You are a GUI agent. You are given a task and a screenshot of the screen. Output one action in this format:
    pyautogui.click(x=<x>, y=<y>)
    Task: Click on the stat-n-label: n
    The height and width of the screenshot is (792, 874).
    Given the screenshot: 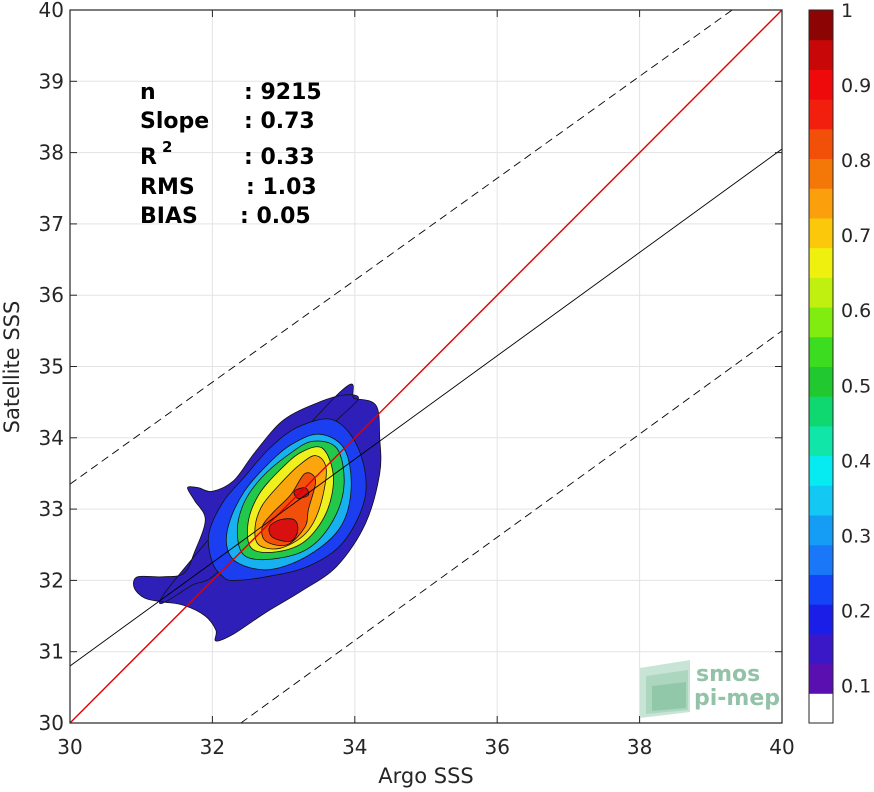 What is the action you would take?
    pyautogui.click(x=148, y=92)
    